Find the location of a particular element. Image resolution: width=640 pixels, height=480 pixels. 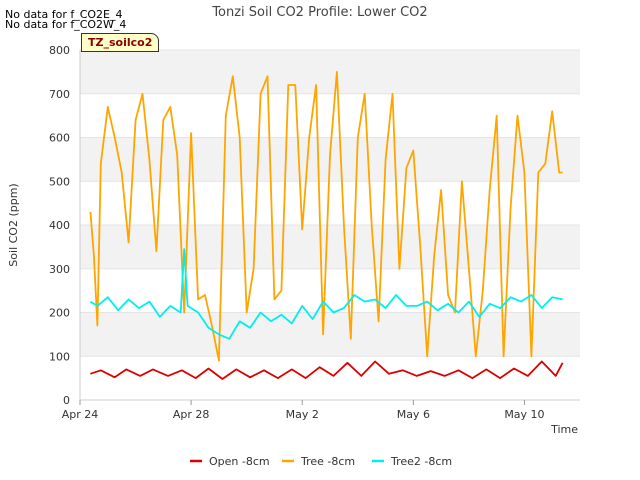

y-tick-label: 400 is located at coordinates (59, 225).